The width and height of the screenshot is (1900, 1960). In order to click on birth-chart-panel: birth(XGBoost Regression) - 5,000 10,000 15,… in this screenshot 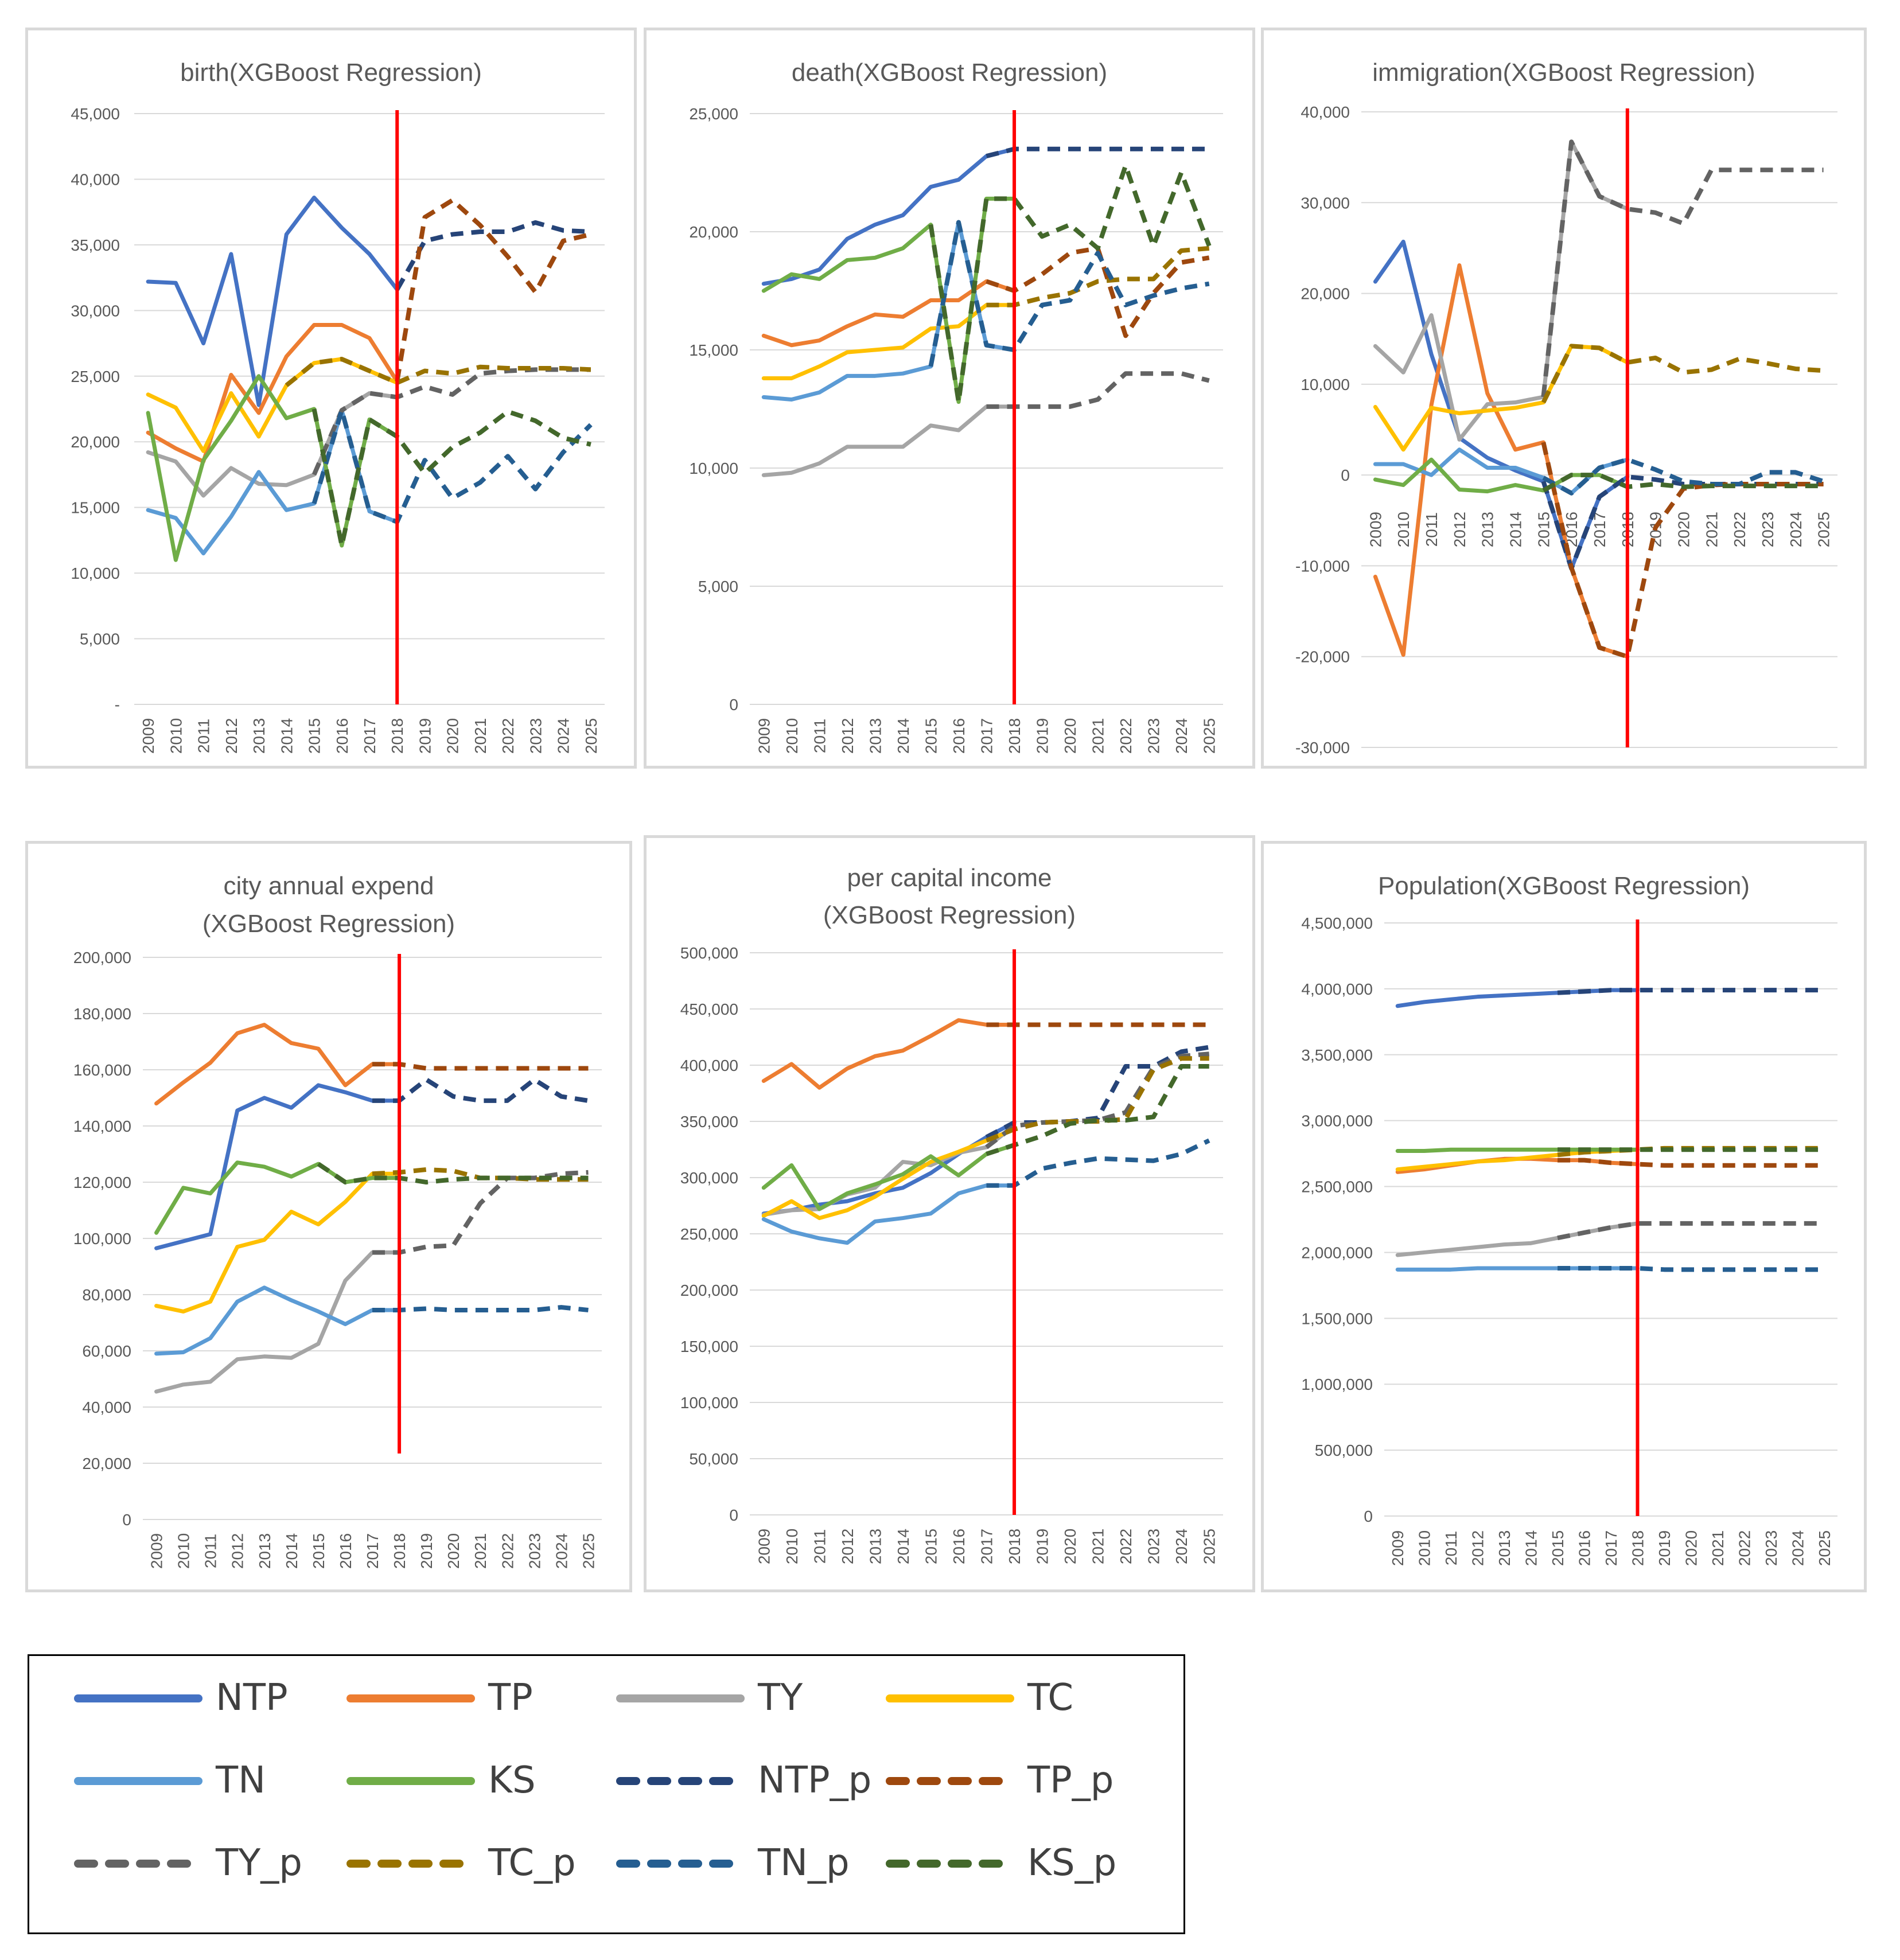, I will do `click(331, 398)`.